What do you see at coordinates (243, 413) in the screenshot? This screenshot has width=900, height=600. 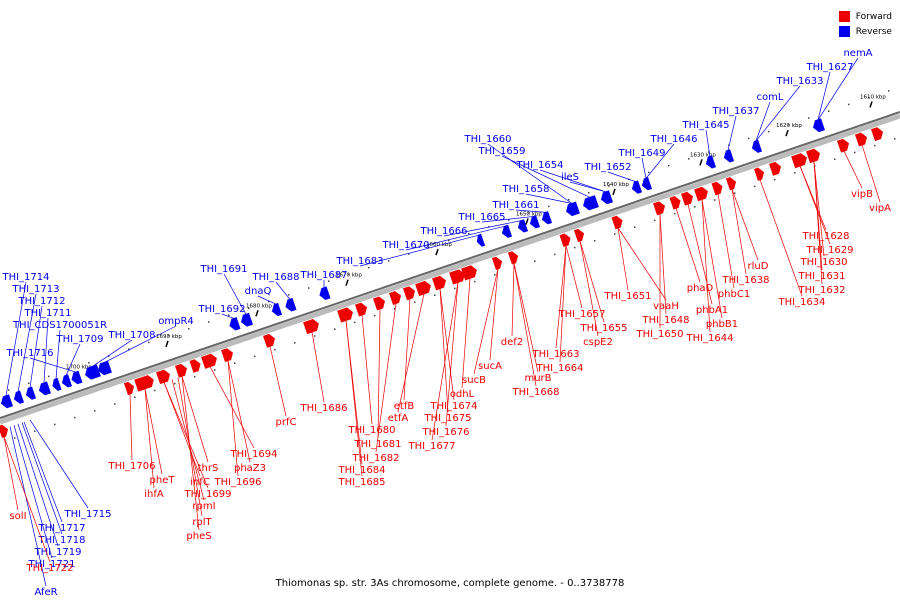 I see `gene-label: THI_1694` at bounding box center [243, 413].